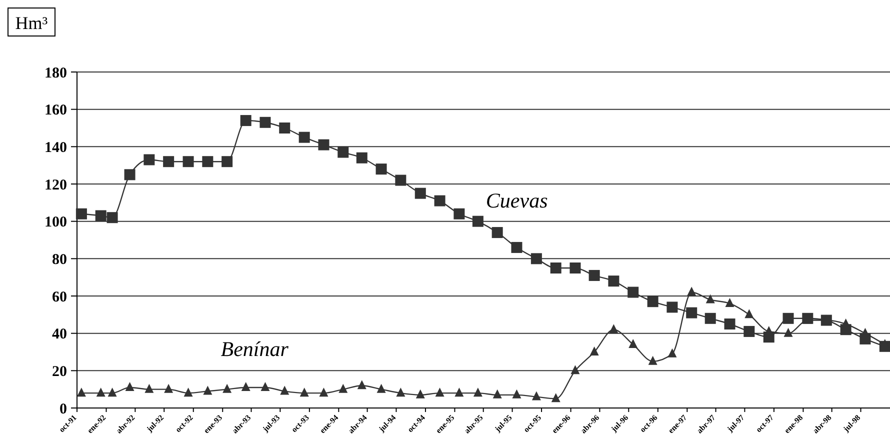 Image resolution: width=890 pixels, height=447 pixels. I want to click on y-tick-label: 180, so click(55, 73).